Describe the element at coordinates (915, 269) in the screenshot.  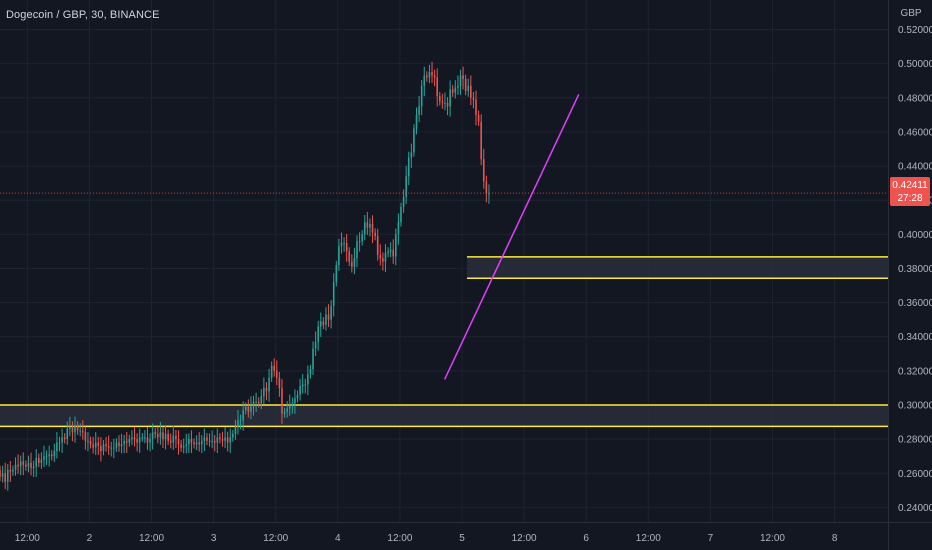
I see `y-tick-label: 0.38000` at that location.